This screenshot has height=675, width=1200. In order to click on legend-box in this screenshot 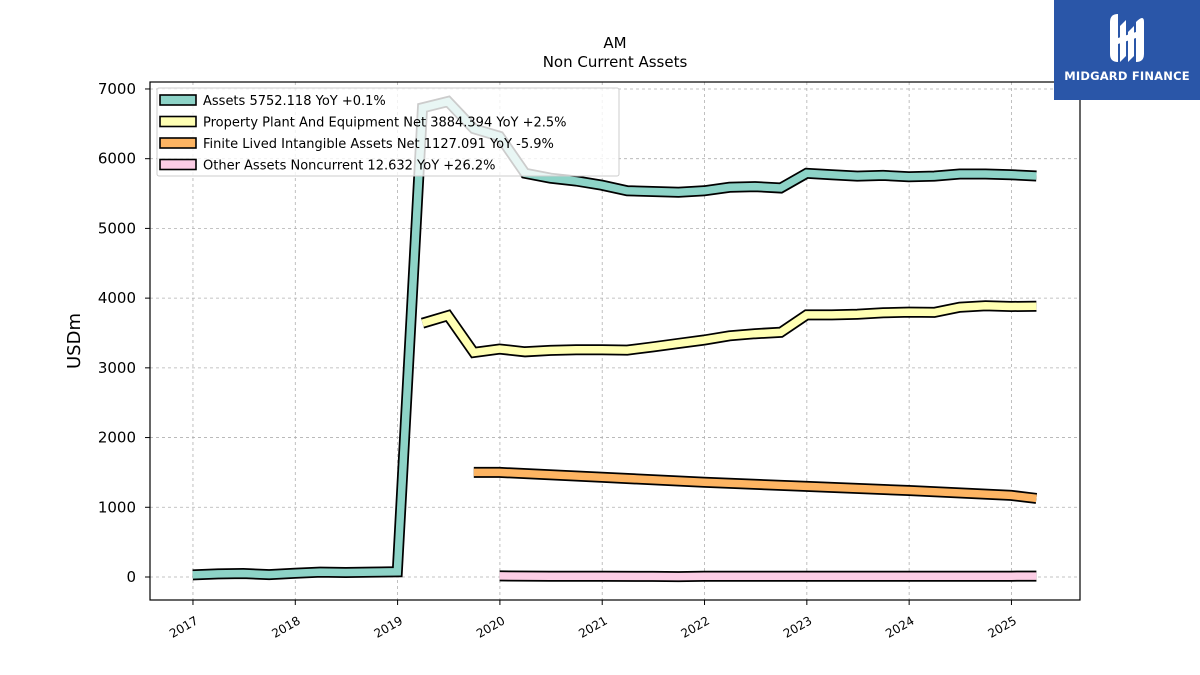, I will do `click(388, 132)`.